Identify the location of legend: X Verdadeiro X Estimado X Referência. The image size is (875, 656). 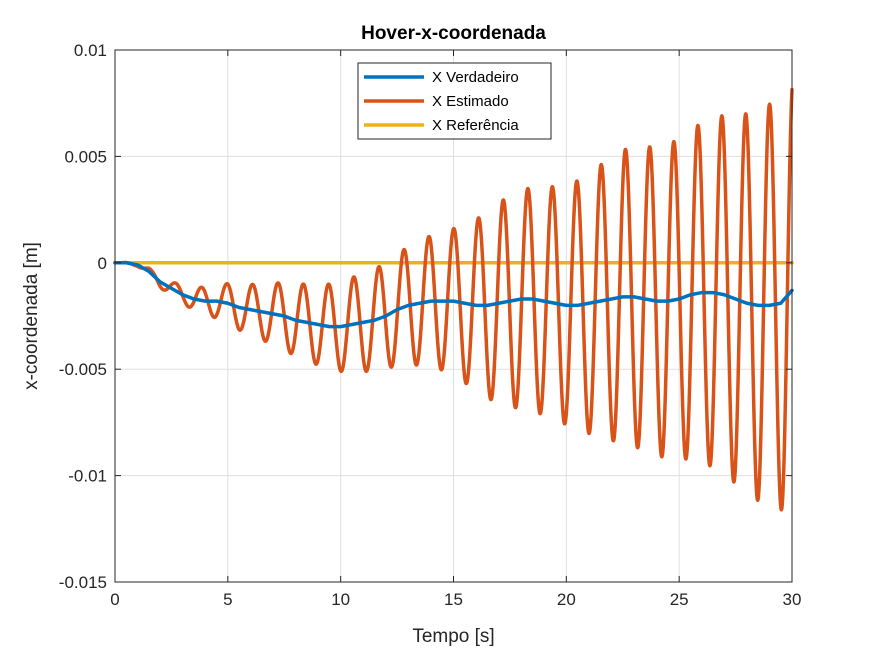
(454, 101).